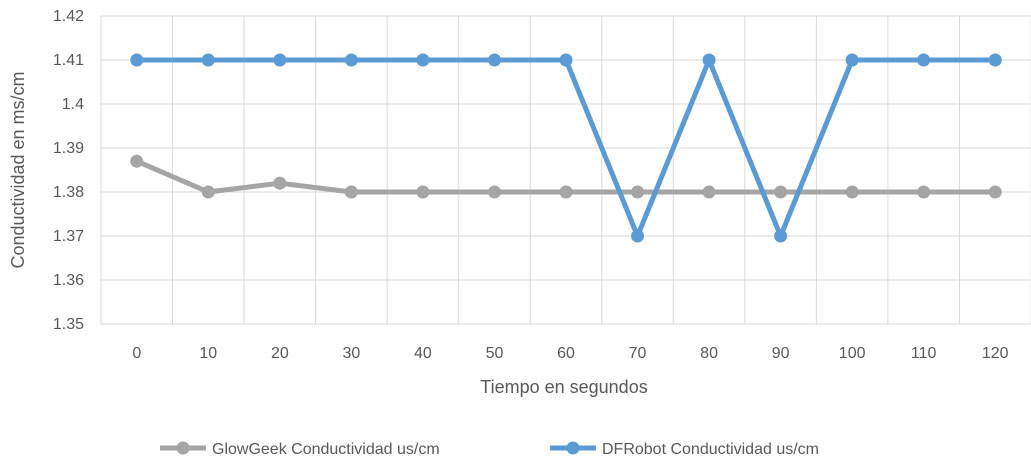 This screenshot has height=463, width=1031. Describe the element at coordinates (68, 60) in the screenshot. I see `y-tick-label: 1.41` at that location.